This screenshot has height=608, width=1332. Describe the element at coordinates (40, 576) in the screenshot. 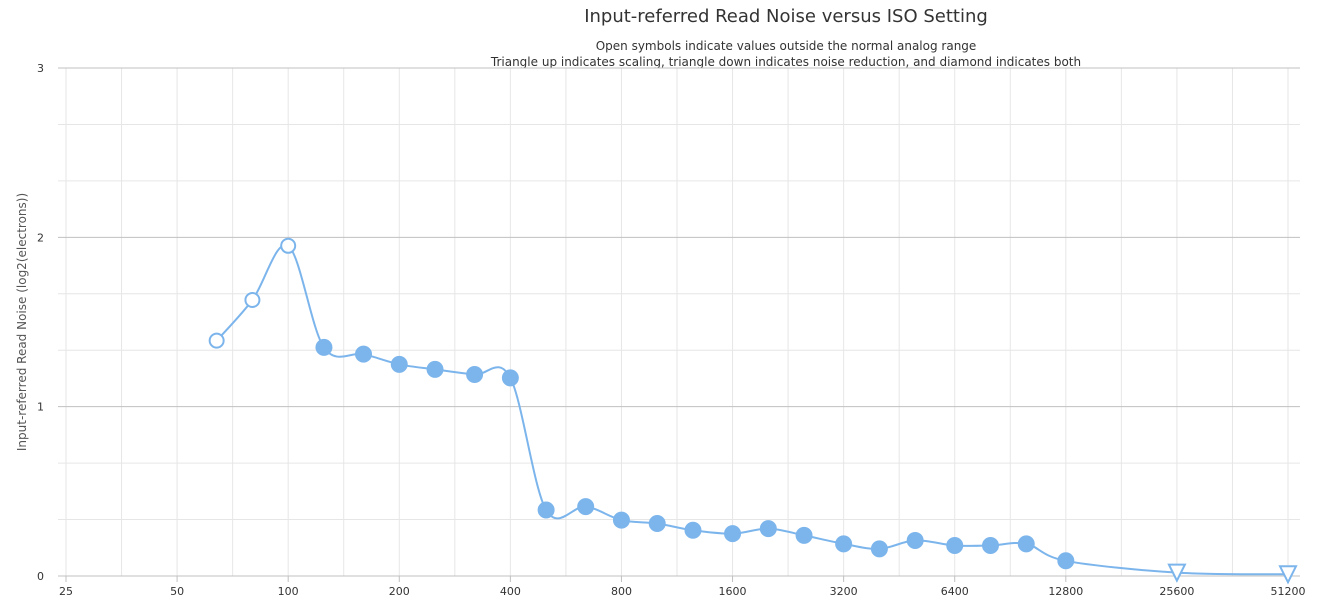

I see `y-tick-label: 0` at that location.